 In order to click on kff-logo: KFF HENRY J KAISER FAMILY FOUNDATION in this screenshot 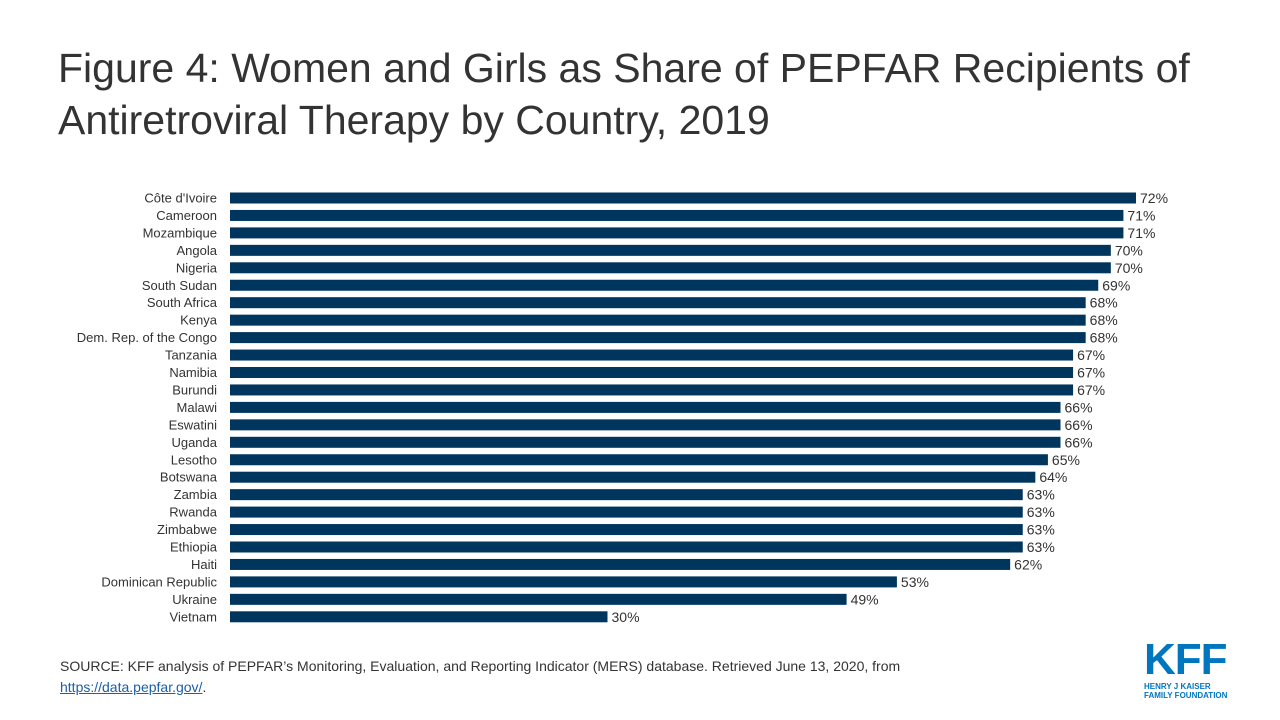, I will do `click(1190, 668)`.